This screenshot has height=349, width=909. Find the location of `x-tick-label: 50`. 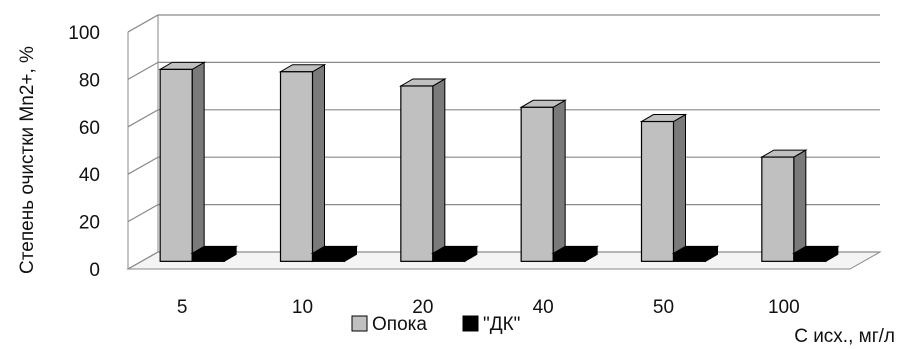

x-tick-label: 50 is located at coordinates (663, 307).